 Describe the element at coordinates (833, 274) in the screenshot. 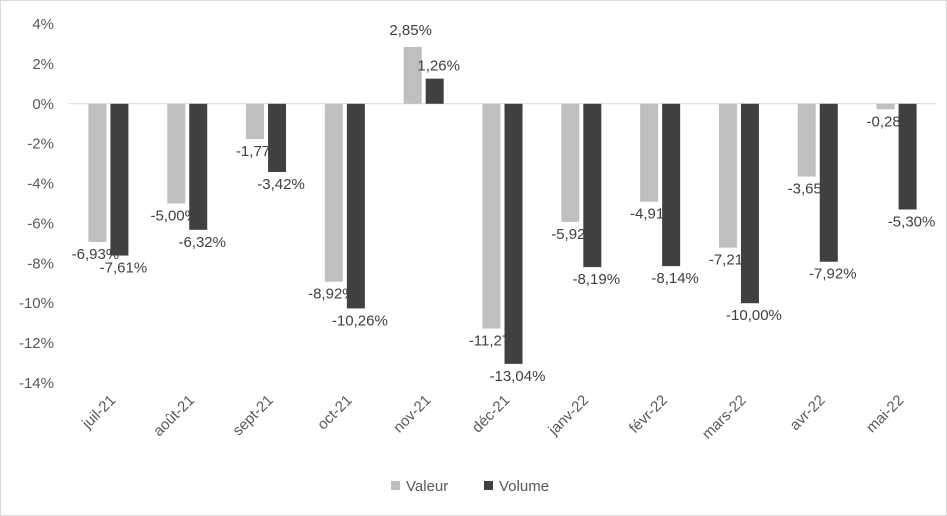

I see `data-label-volume: -7,92%` at that location.